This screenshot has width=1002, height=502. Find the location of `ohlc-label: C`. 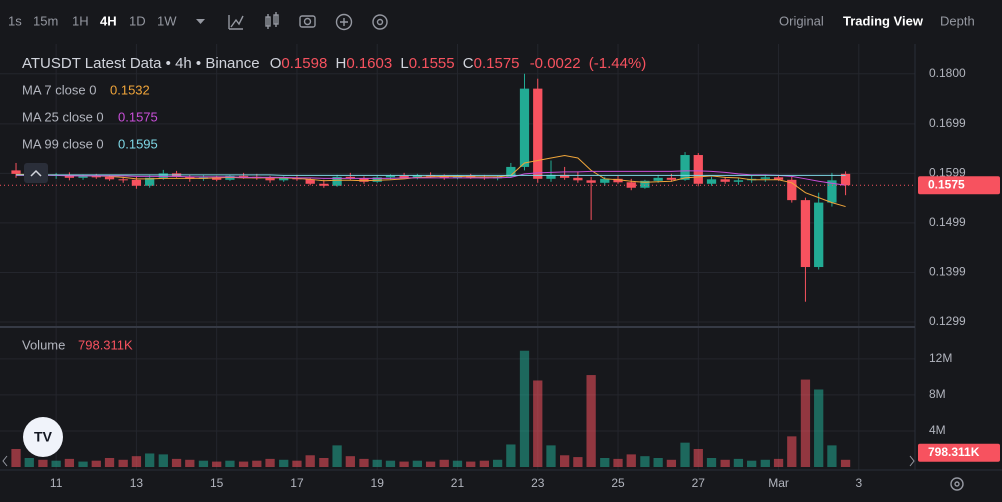

ohlc-label: C is located at coordinates (468, 63).